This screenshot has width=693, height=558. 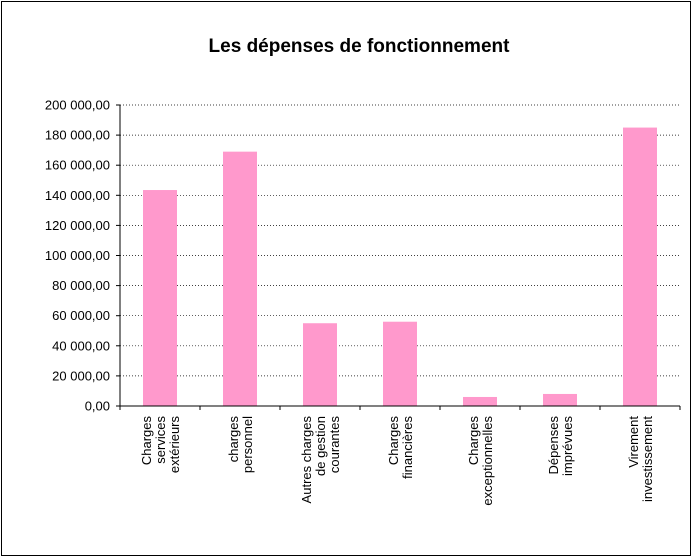 What do you see at coordinates (77, 105) in the screenshot?
I see `y-tick-label: 200 000,00` at bounding box center [77, 105].